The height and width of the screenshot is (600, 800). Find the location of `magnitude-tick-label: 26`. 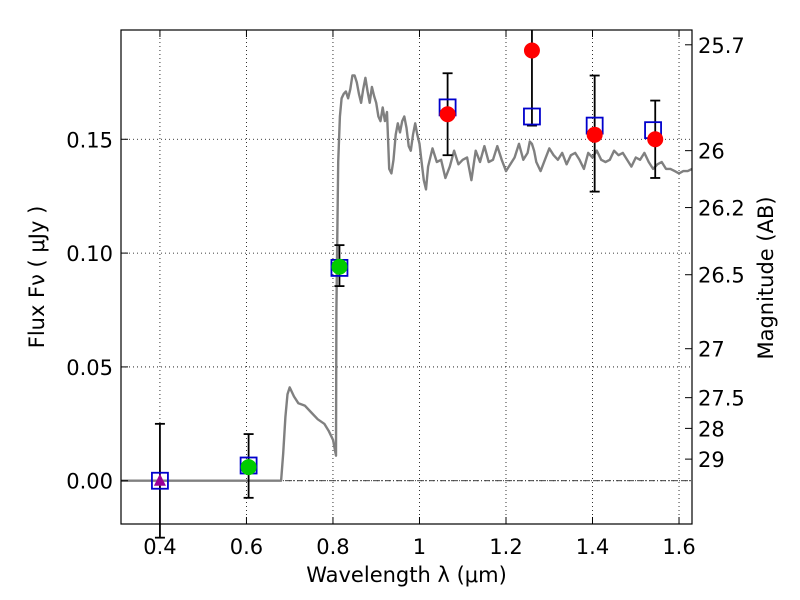

magnitude-tick-label: 26 is located at coordinates (711, 152).